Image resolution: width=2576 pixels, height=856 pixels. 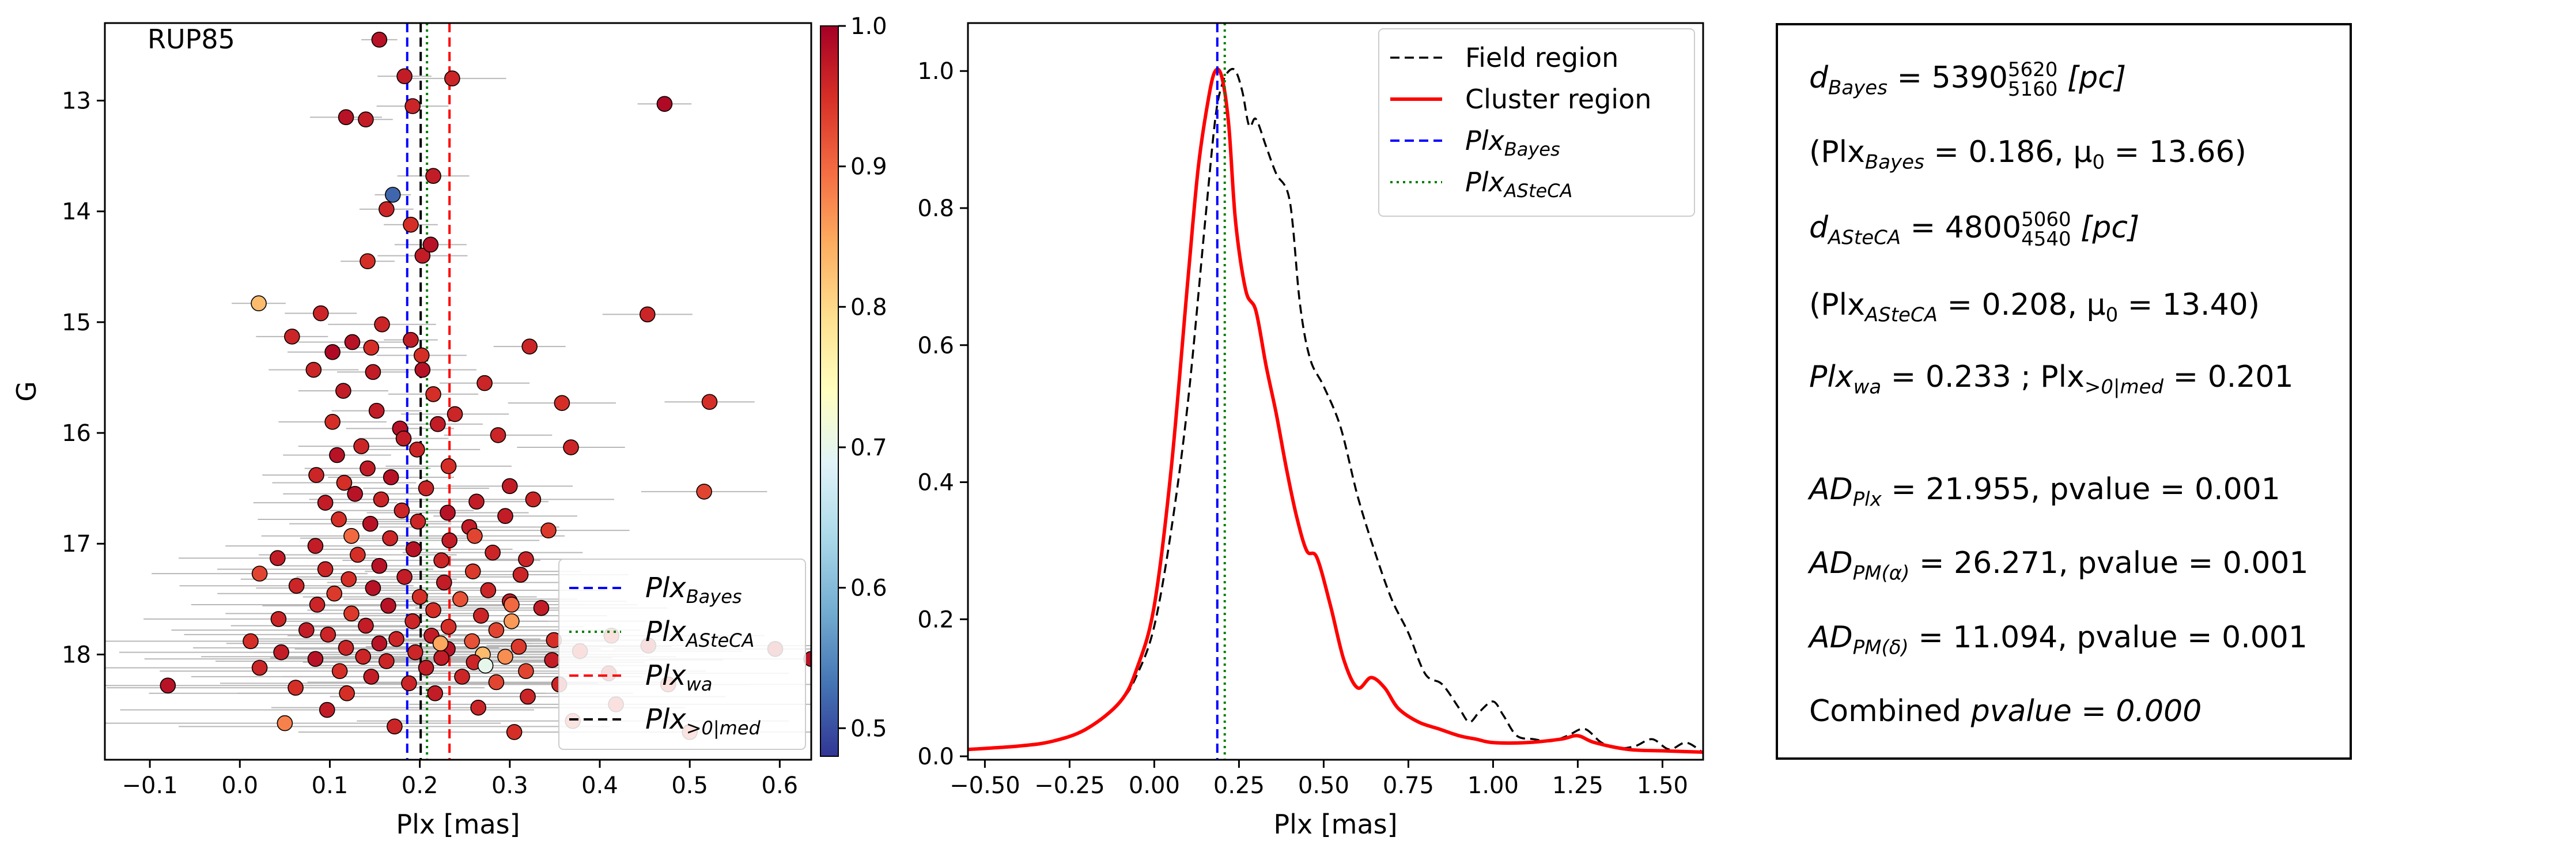 What do you see at coordinates (2058, 639) in the screenshot?
I see `stat-ad-pm-delta: ADPM(δ) = 11.094, pvalue = 0.001` at bounding box center [2058, 639].